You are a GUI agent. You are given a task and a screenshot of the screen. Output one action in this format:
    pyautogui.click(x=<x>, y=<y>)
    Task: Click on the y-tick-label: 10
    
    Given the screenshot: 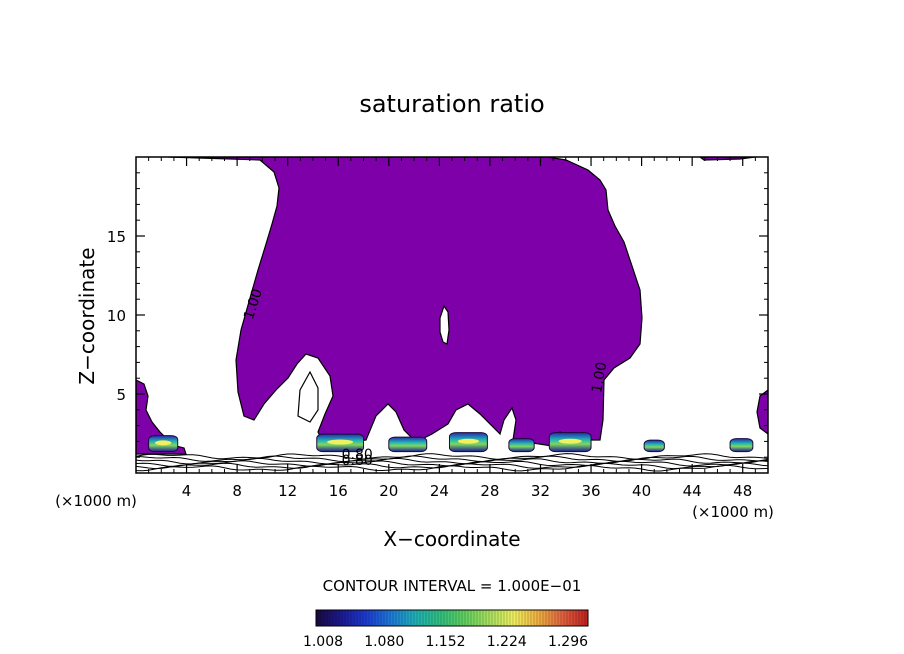 What is the action you would take?
    pyautogui.click(x=116, y=316)
    